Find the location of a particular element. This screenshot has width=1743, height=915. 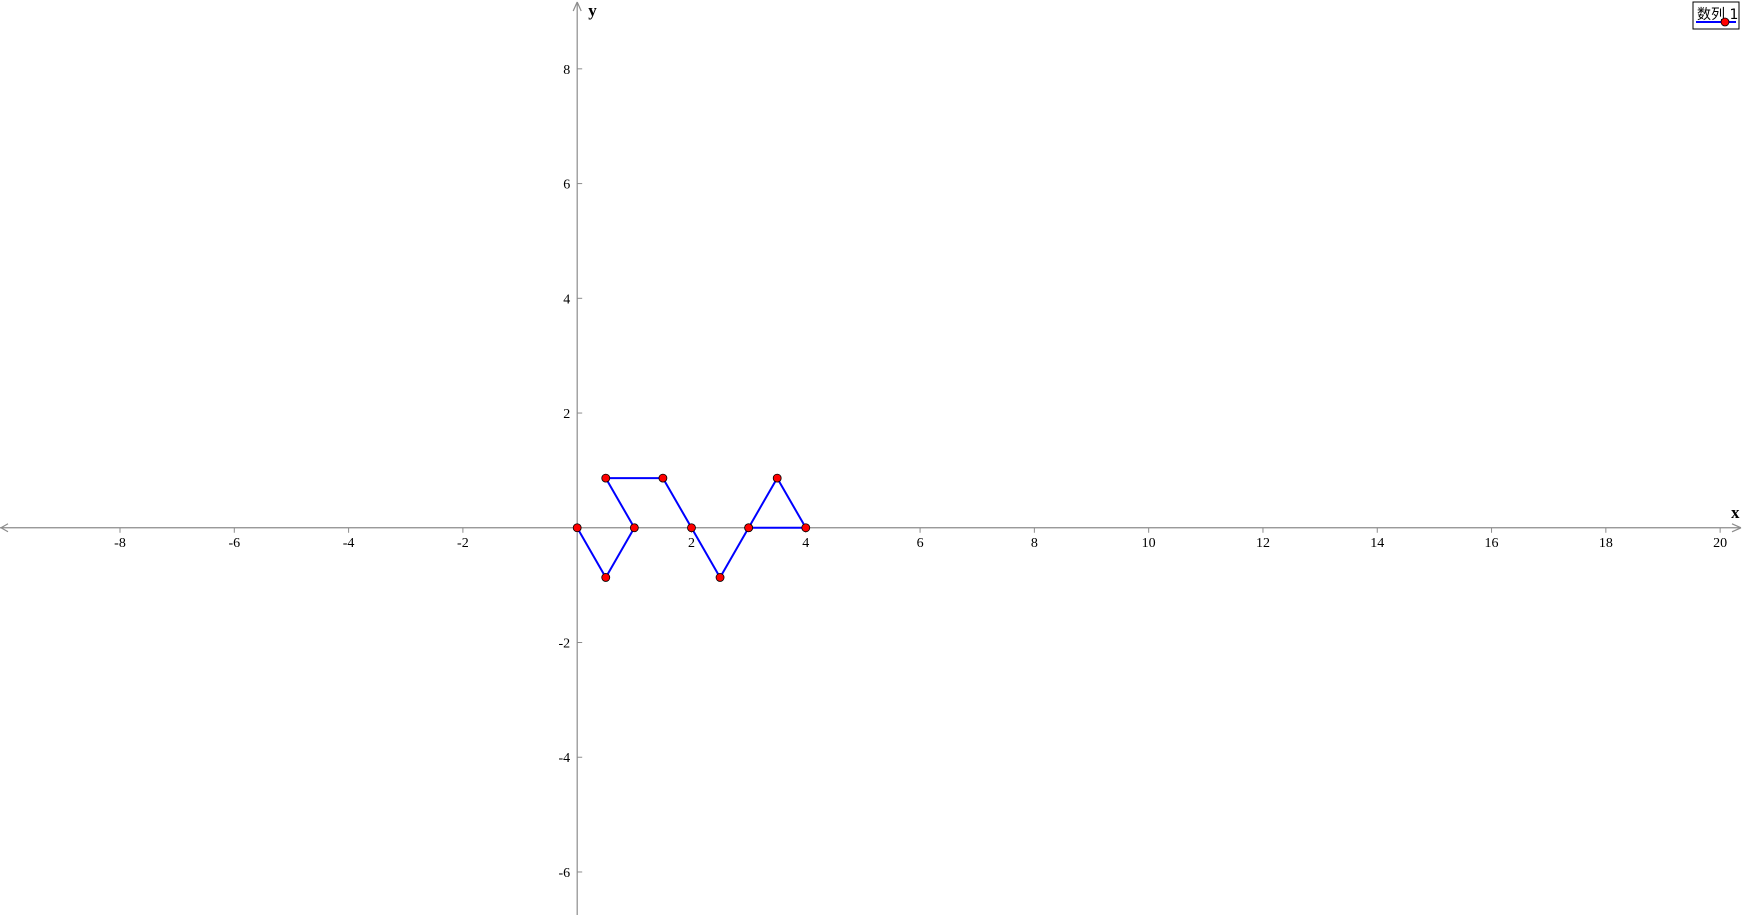

y-tick-label: 4 is located at coordinates (566, 299).